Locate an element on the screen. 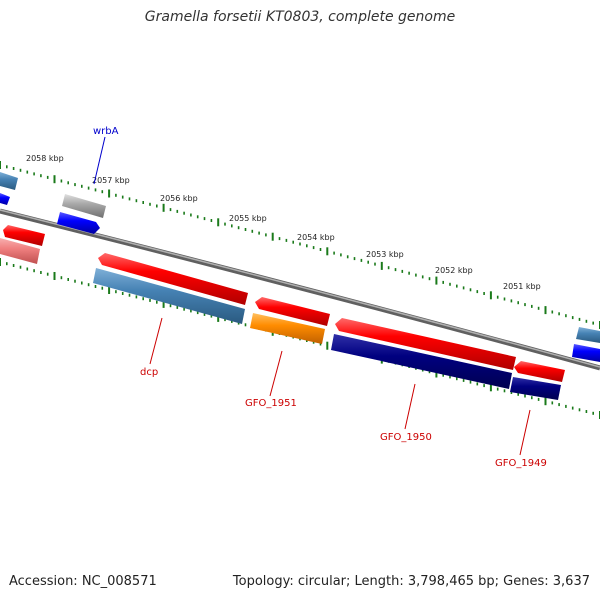 The image size is (600, 600). gene-arrow-dcp is located at coordinates (169, 296).